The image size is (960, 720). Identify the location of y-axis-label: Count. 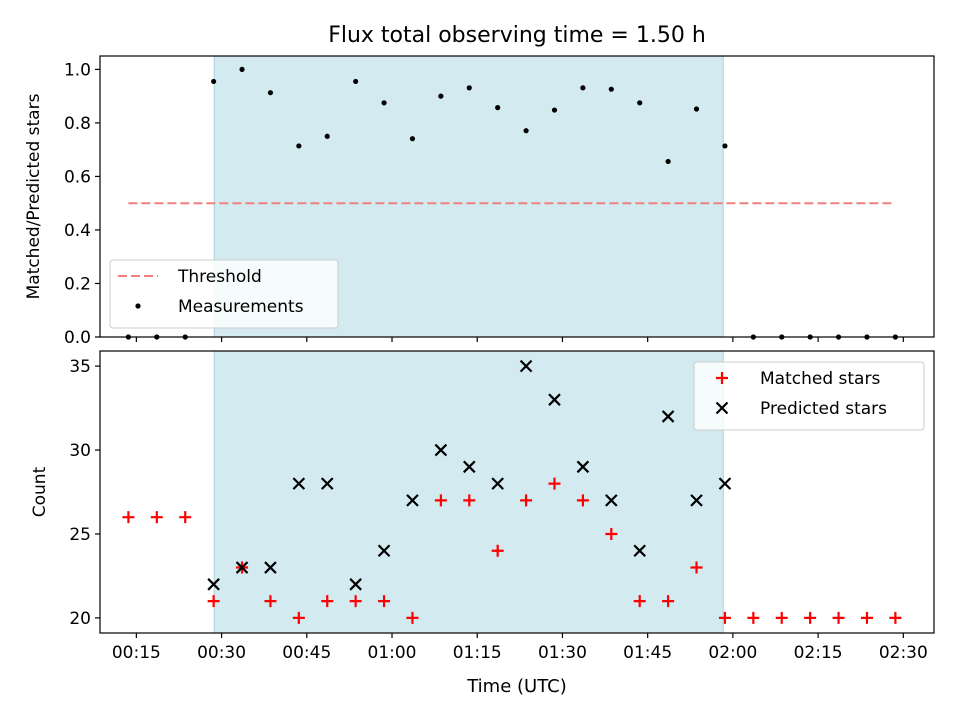
(40, 491).